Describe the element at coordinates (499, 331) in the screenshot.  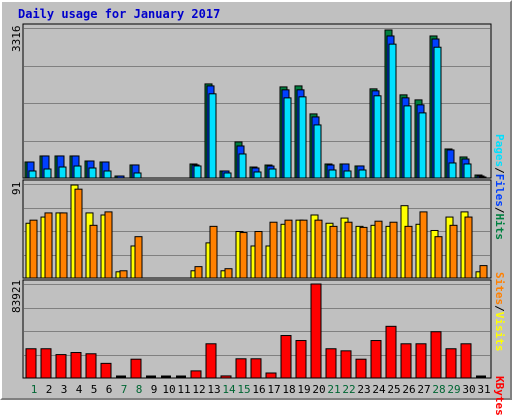
I see `legend-visits: Visits` at that location.